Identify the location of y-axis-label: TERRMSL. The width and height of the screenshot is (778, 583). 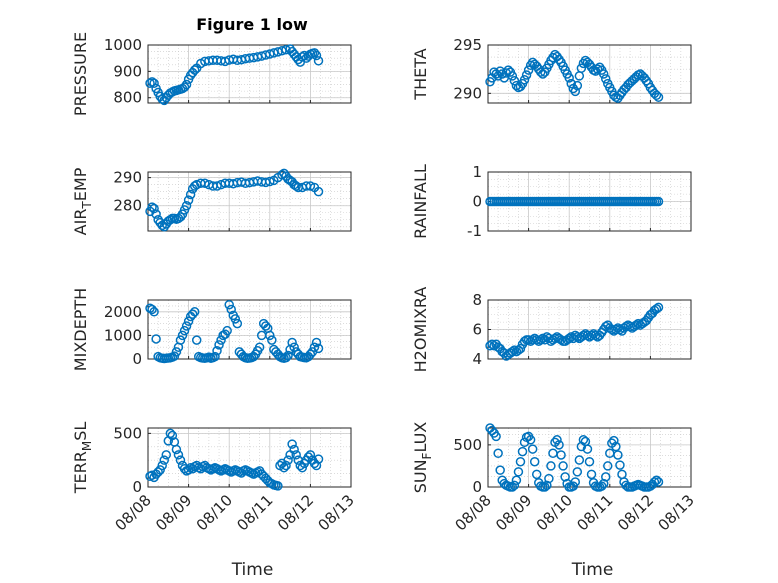
(82, 458).